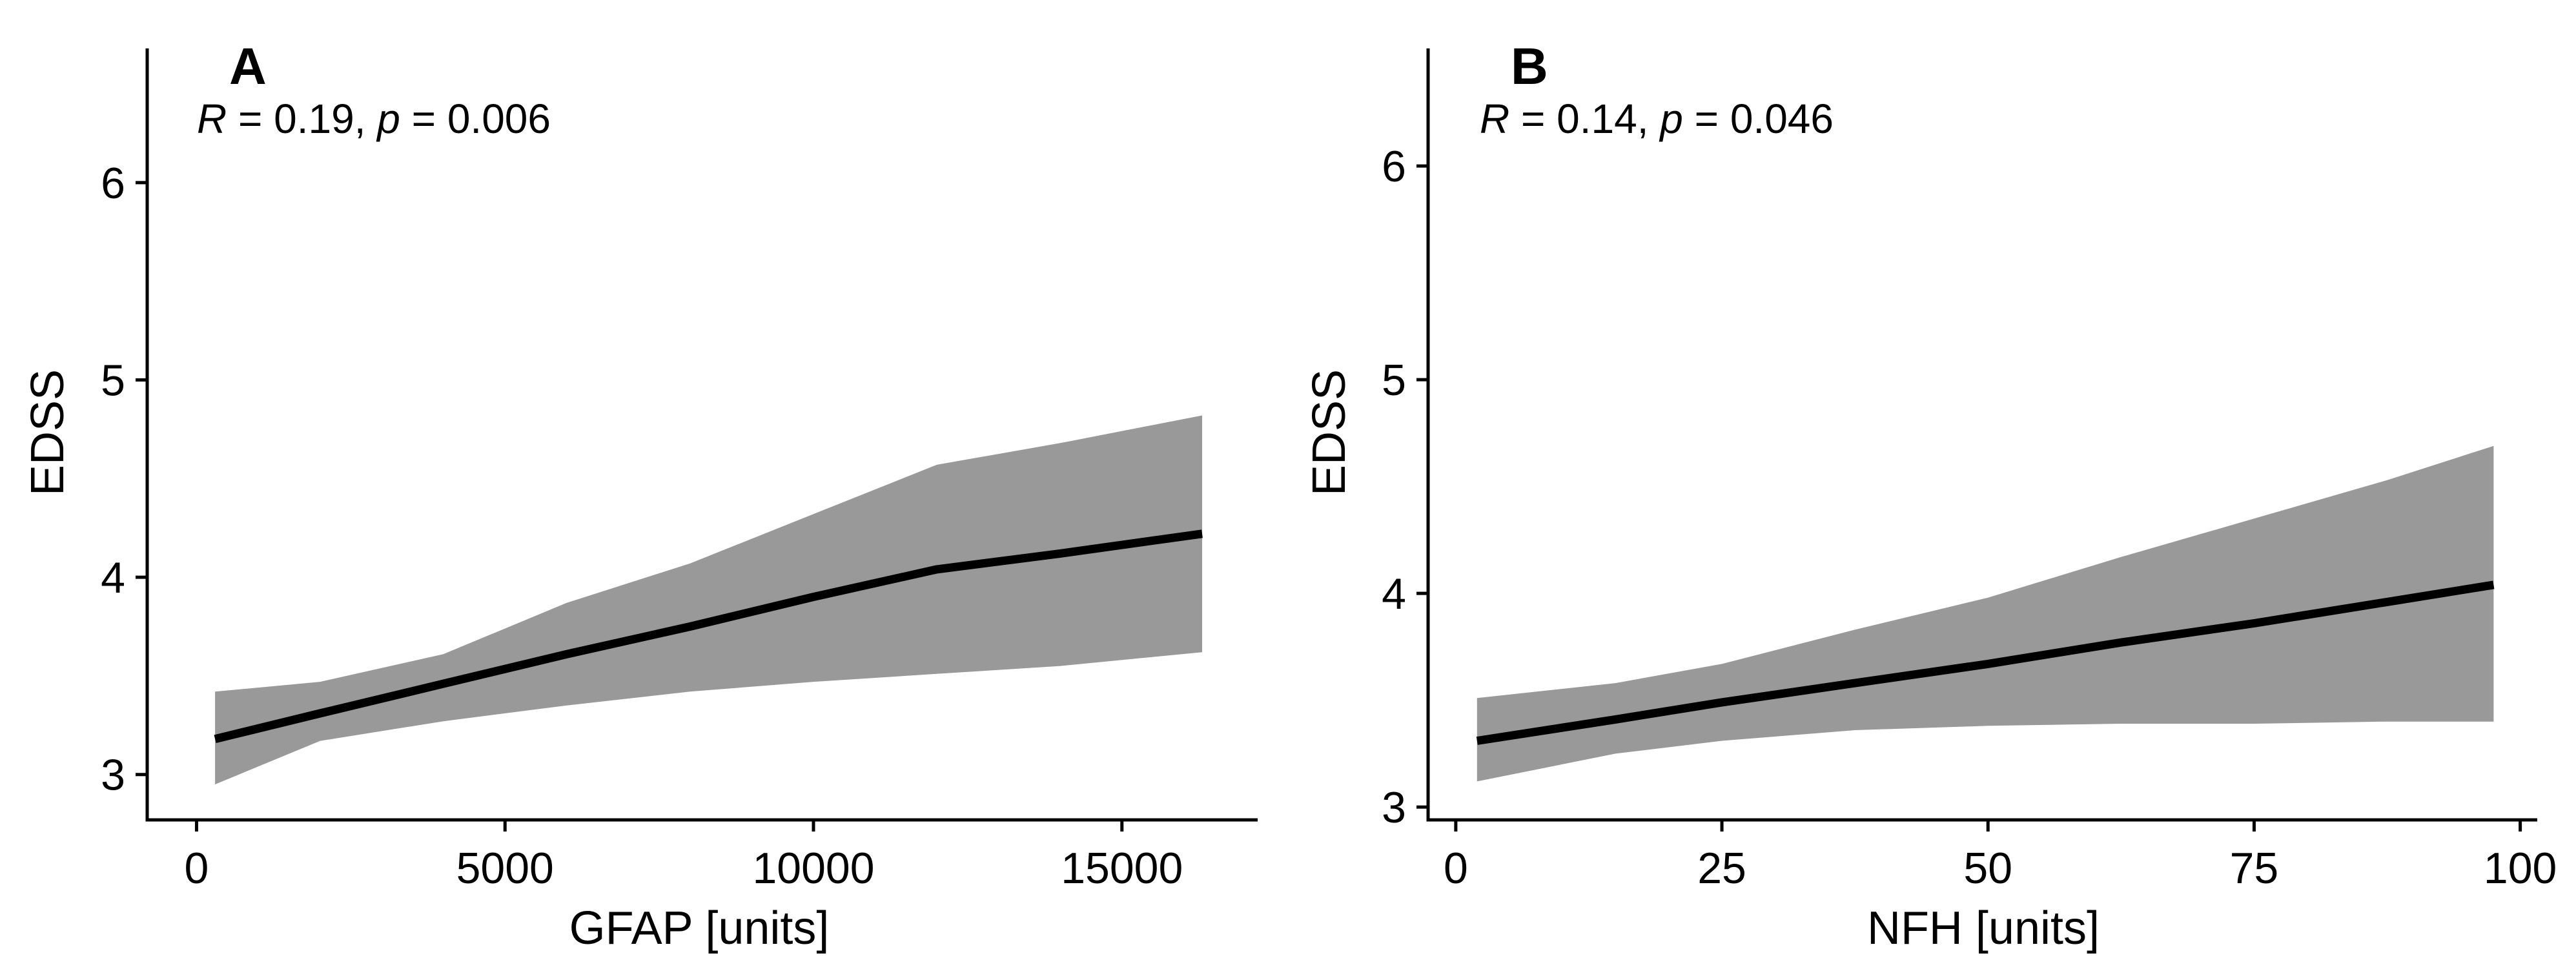 The image size is (2576, 980). I want to click on x-tick-label-b-75: 75, so click(2255, 868).